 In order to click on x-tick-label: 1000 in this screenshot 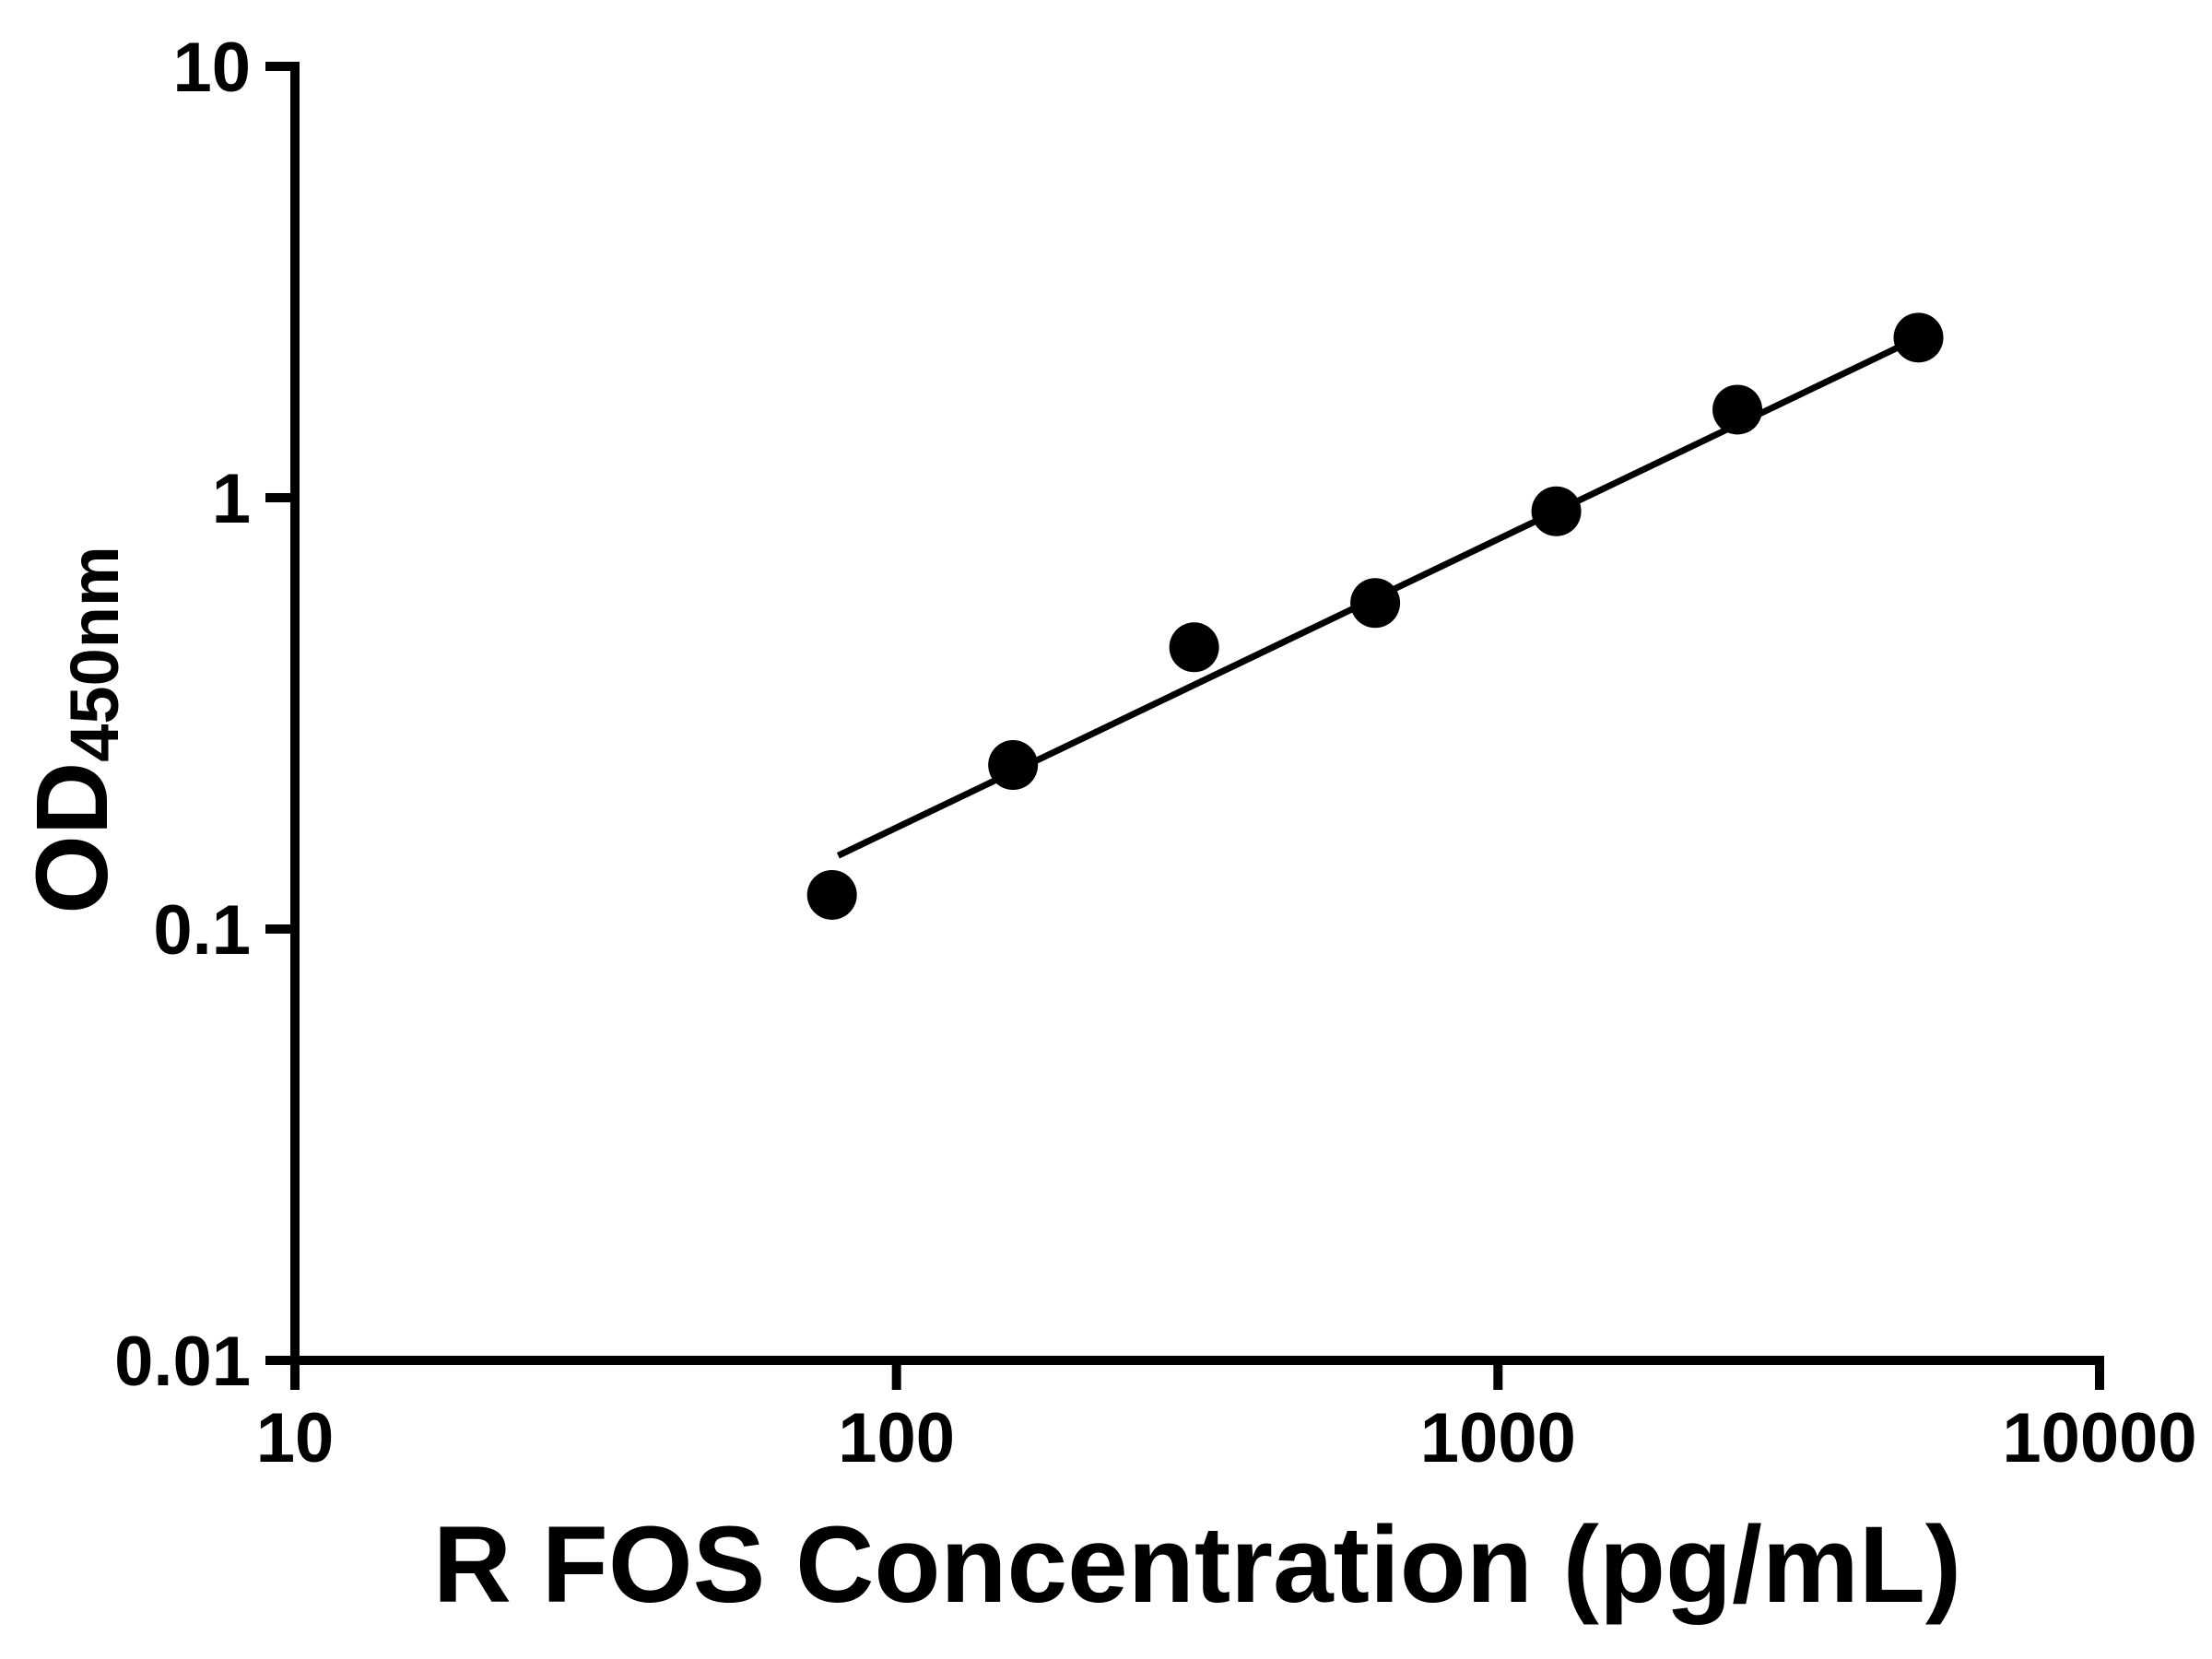, I will do `click(1498, 1438)`.